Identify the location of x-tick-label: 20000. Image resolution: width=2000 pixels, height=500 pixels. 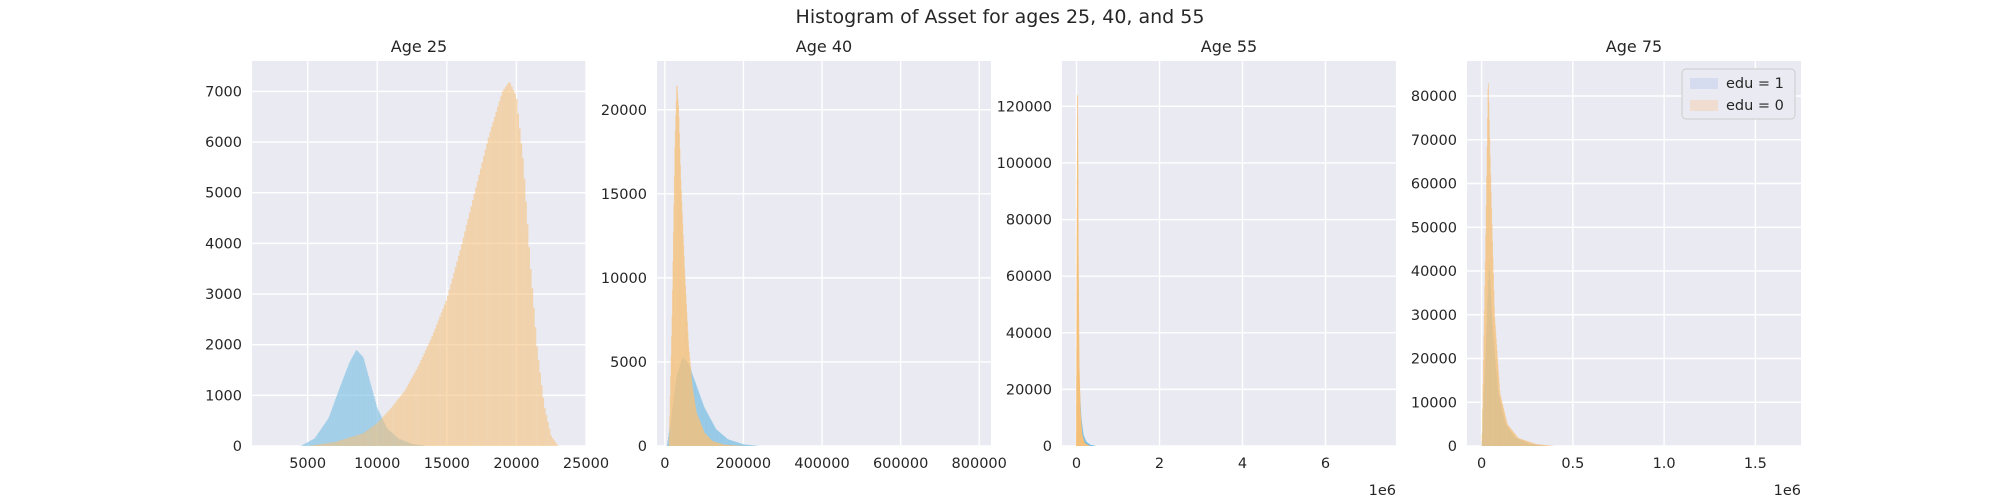
(516, 464).